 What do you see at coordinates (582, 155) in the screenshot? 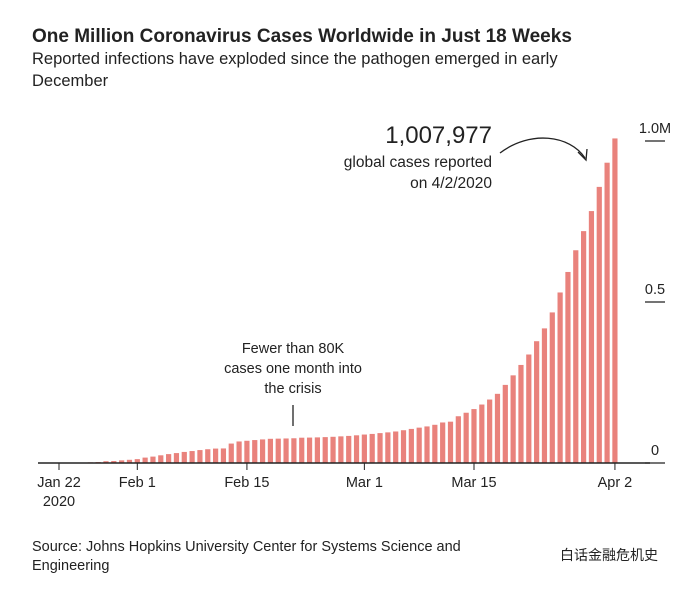
I see `arrow-head` at bounding box center [582, 155].